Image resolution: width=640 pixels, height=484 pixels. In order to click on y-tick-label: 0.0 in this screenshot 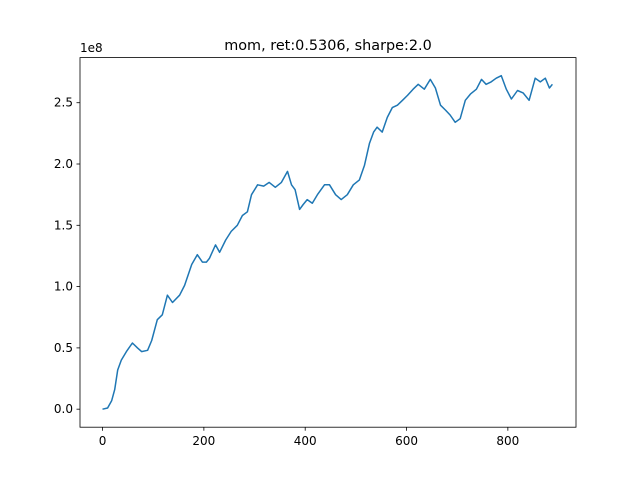, I will do `click(63, 409)`.